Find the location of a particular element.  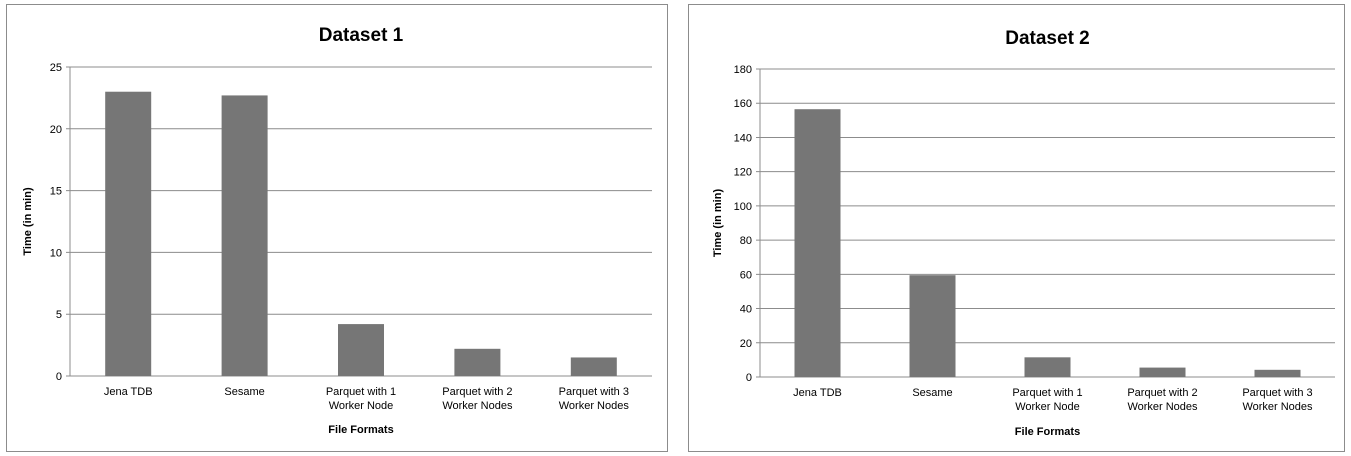

y-tick-label: 80 is located at coordinates (746, 241).